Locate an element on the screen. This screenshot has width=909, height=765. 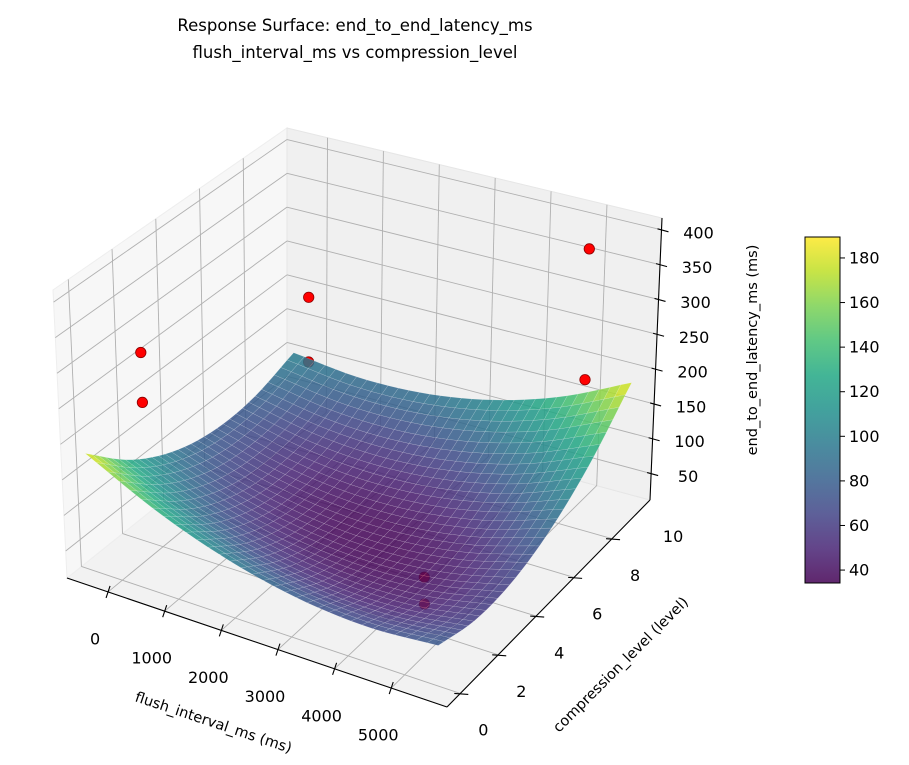
x-axis-line is located at coordinates (257, 642).